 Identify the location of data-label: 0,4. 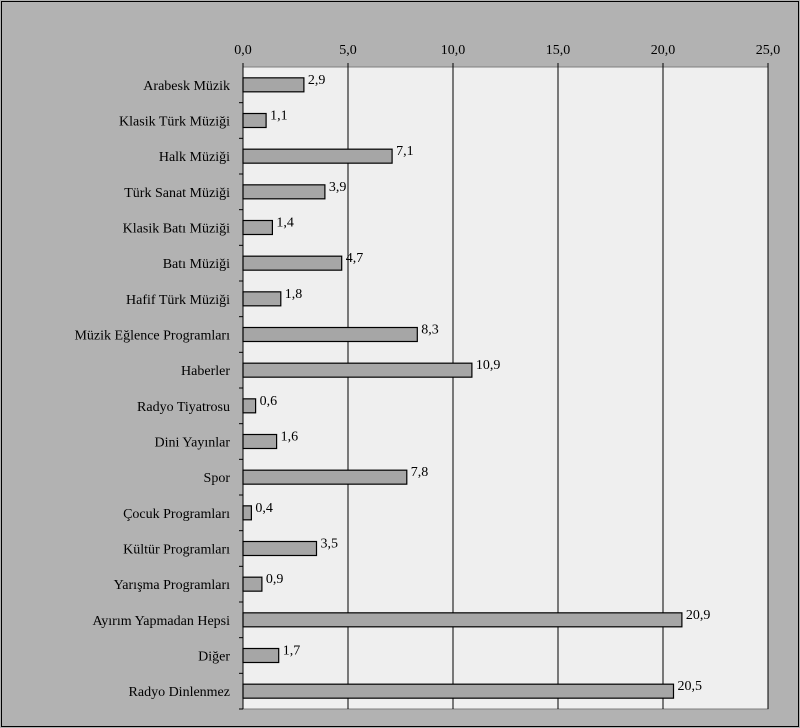
(264, 508).